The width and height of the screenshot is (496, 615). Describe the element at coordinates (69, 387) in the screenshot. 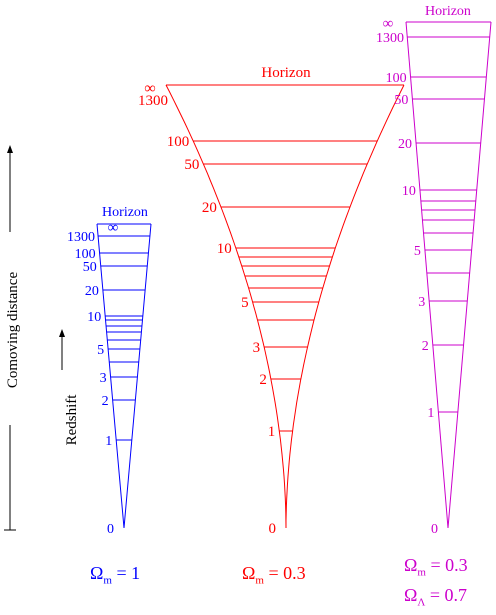

I see `redshift-axis: Redshift` at that location.